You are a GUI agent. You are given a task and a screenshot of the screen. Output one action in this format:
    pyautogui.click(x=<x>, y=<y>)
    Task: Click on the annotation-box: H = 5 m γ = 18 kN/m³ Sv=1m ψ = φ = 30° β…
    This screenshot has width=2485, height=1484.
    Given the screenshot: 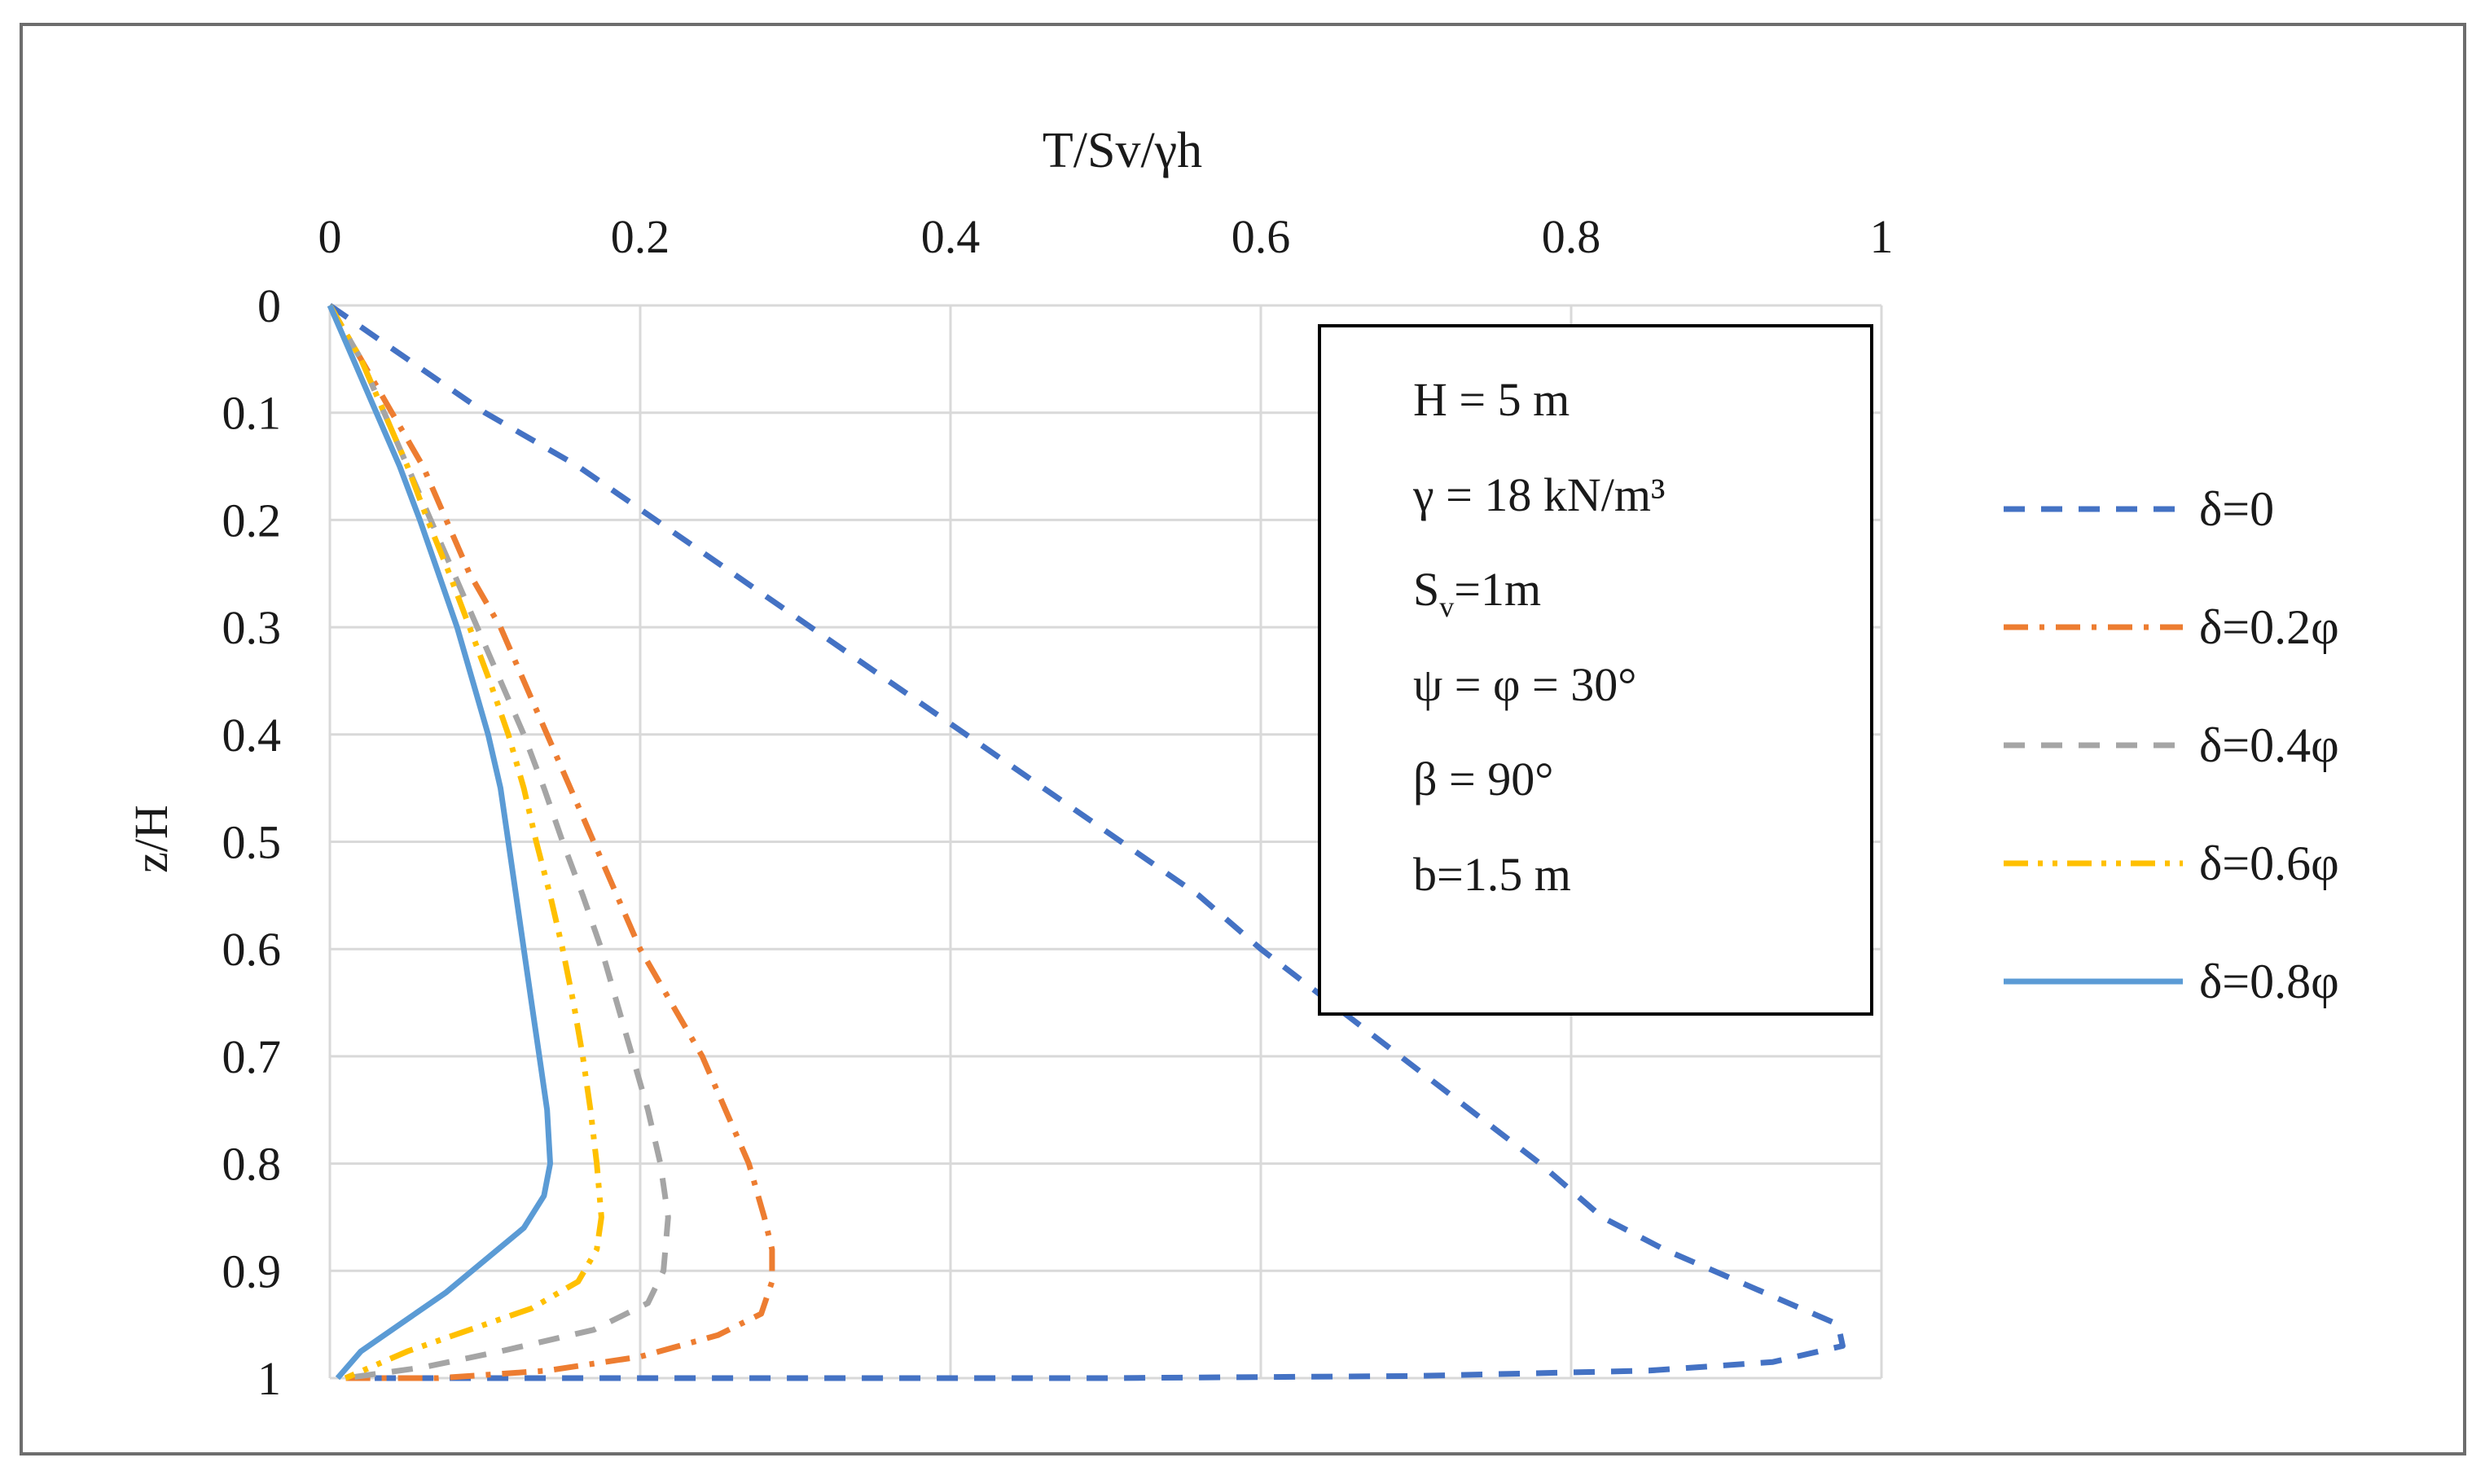 What is the action you would take?
    pyautogui.click(x=1595, y=670)
    